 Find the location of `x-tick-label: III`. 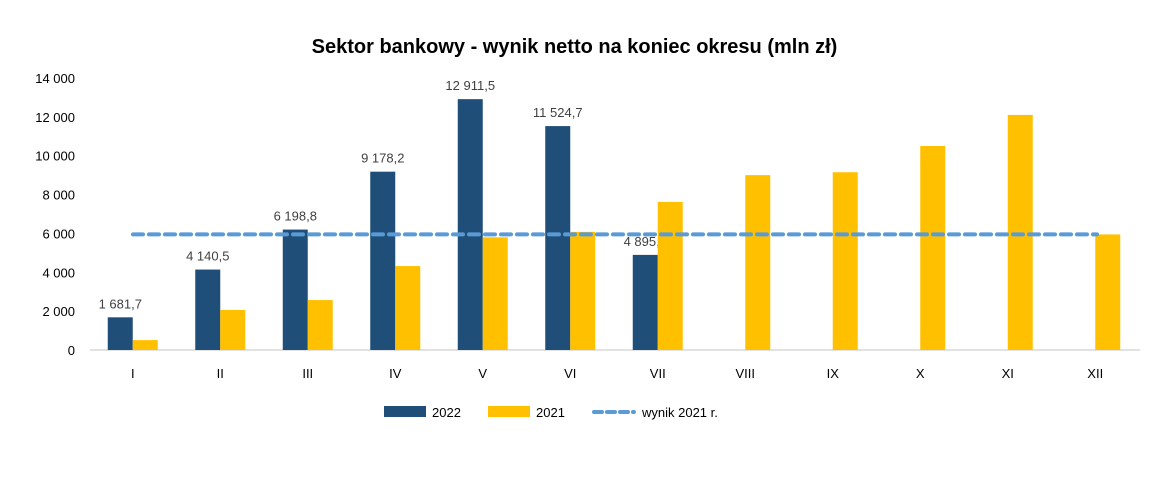

x-tick-label: III is located at coordinates (307, 373).